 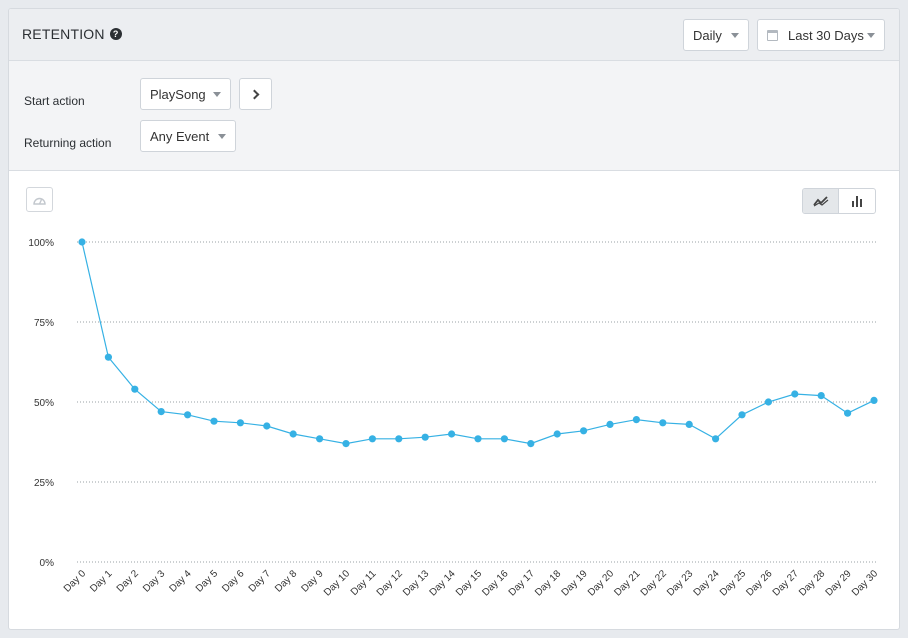 What do you see at coordinates (44, 403) in the screenshot?
I see `y-tick-label: 50%` at bounding box center [44, 403].